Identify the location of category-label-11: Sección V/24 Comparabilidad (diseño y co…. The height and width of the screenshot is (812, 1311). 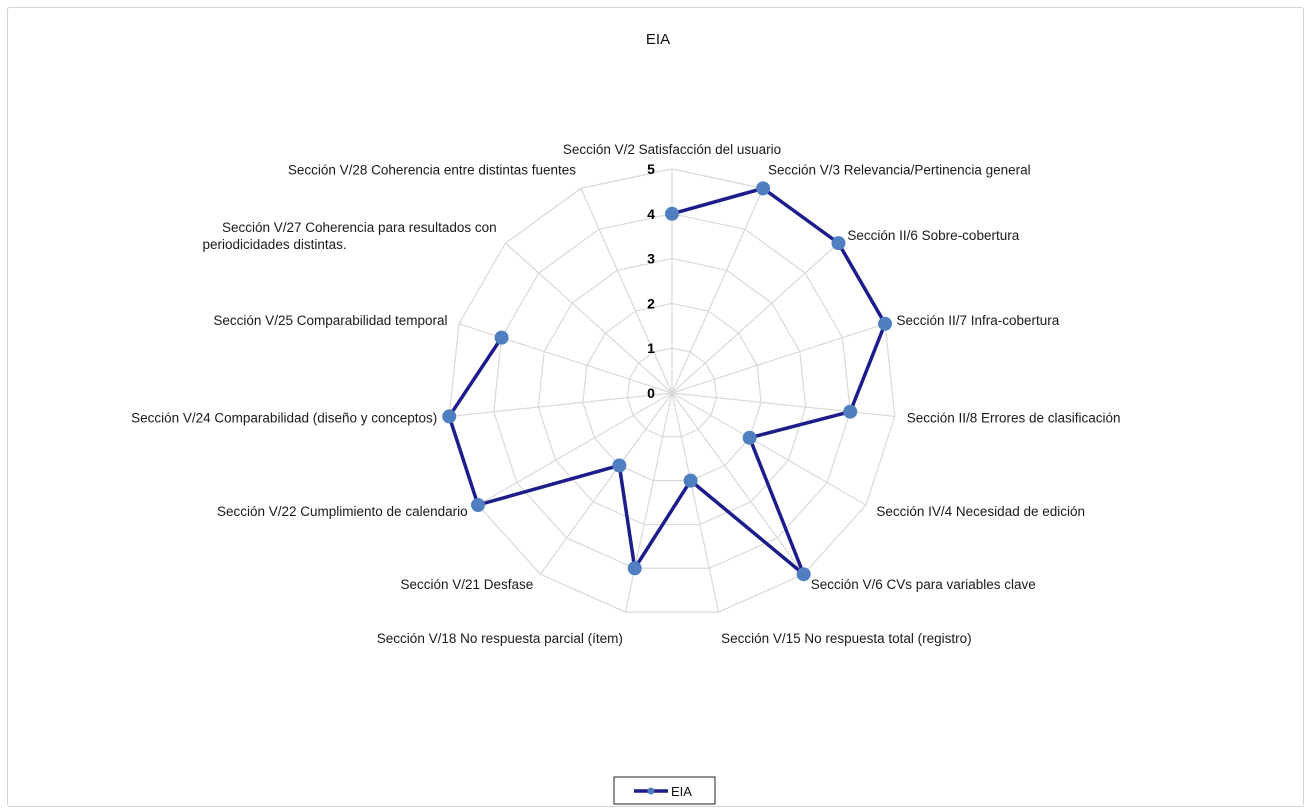
(284, 418).